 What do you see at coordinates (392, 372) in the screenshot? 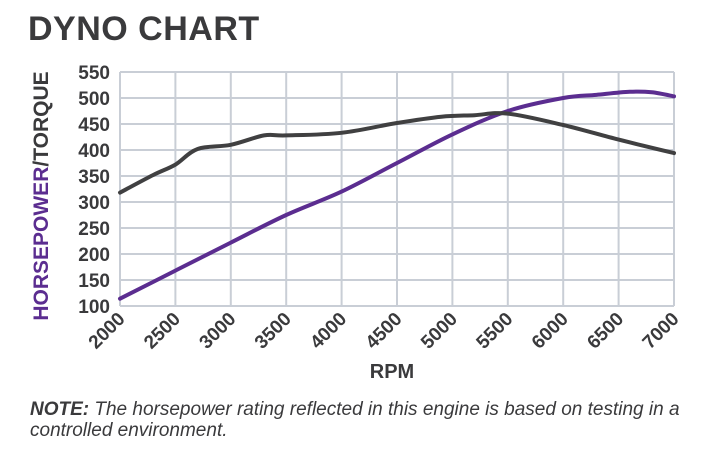
I see `x-axis-title: RPM` at bounding box center [392, 372].